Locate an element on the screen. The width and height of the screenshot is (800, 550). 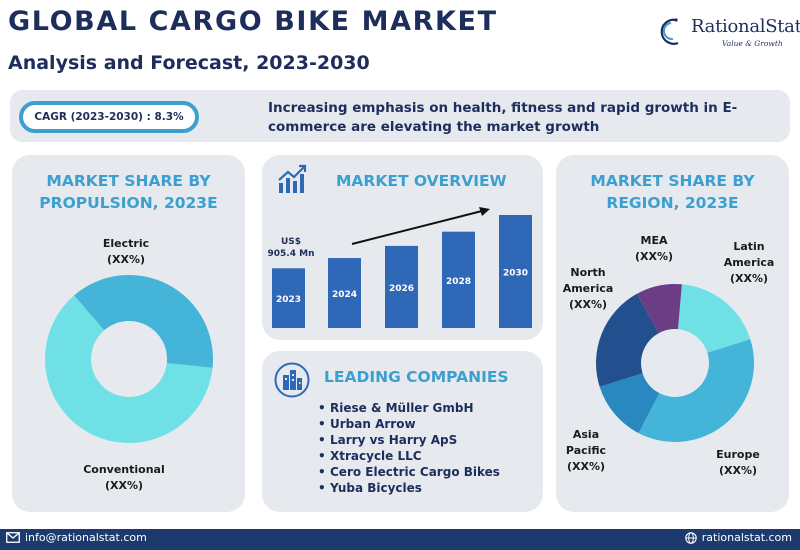
overview-title: MARKET OVERVIEW is located at coordinates (421, 181).